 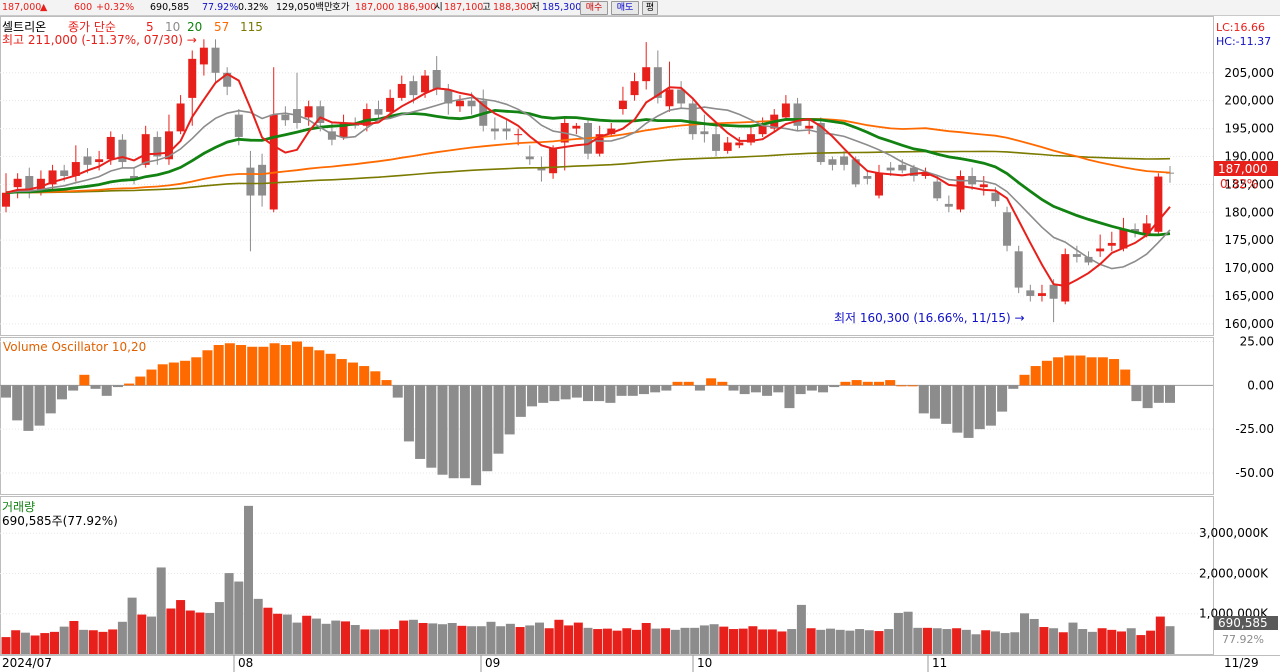 I want to click on buy-button: 매수, so click(x=594, y=8).